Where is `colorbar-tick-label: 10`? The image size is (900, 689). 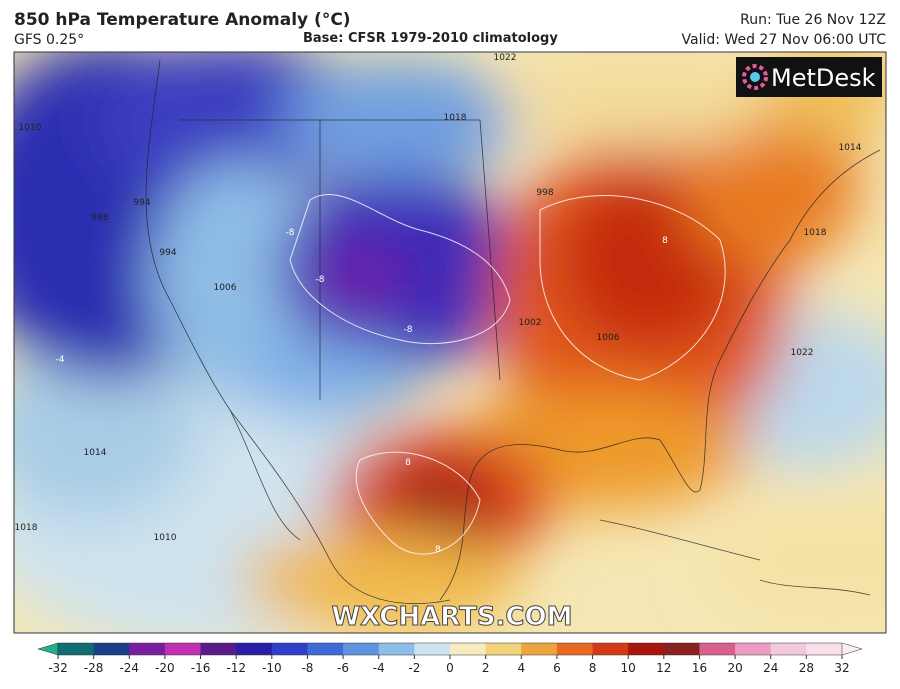
colorbar-tick-label: 10 is located at coordinates (628, 668).